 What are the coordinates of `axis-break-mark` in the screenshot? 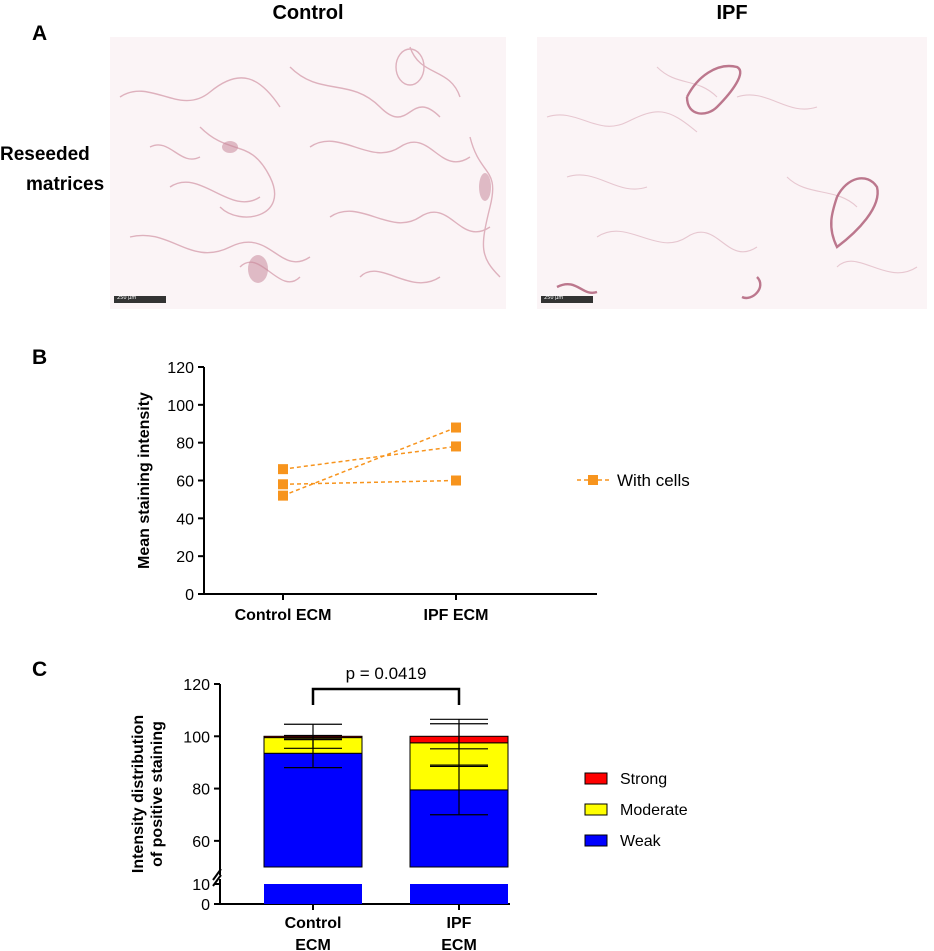 It's located at (217, 874).